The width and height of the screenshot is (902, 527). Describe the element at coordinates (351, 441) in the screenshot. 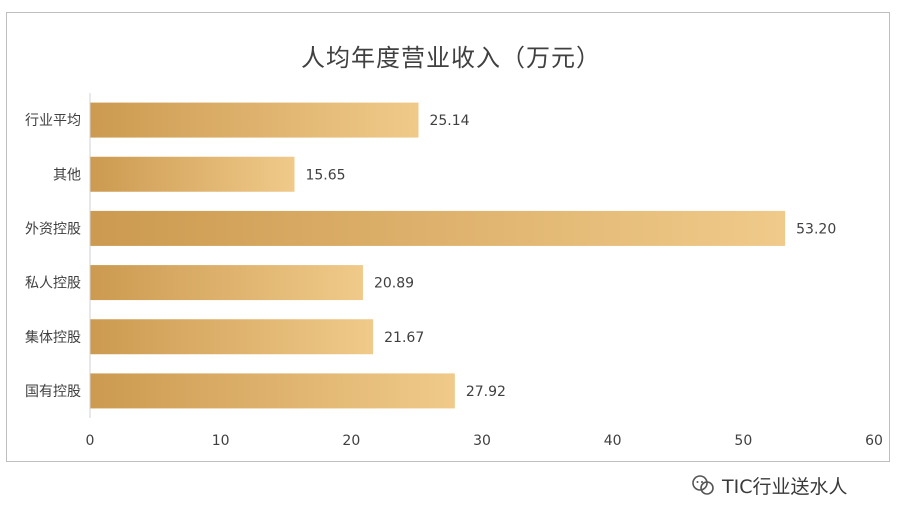

I see `x-tick-label: 20` at that location.